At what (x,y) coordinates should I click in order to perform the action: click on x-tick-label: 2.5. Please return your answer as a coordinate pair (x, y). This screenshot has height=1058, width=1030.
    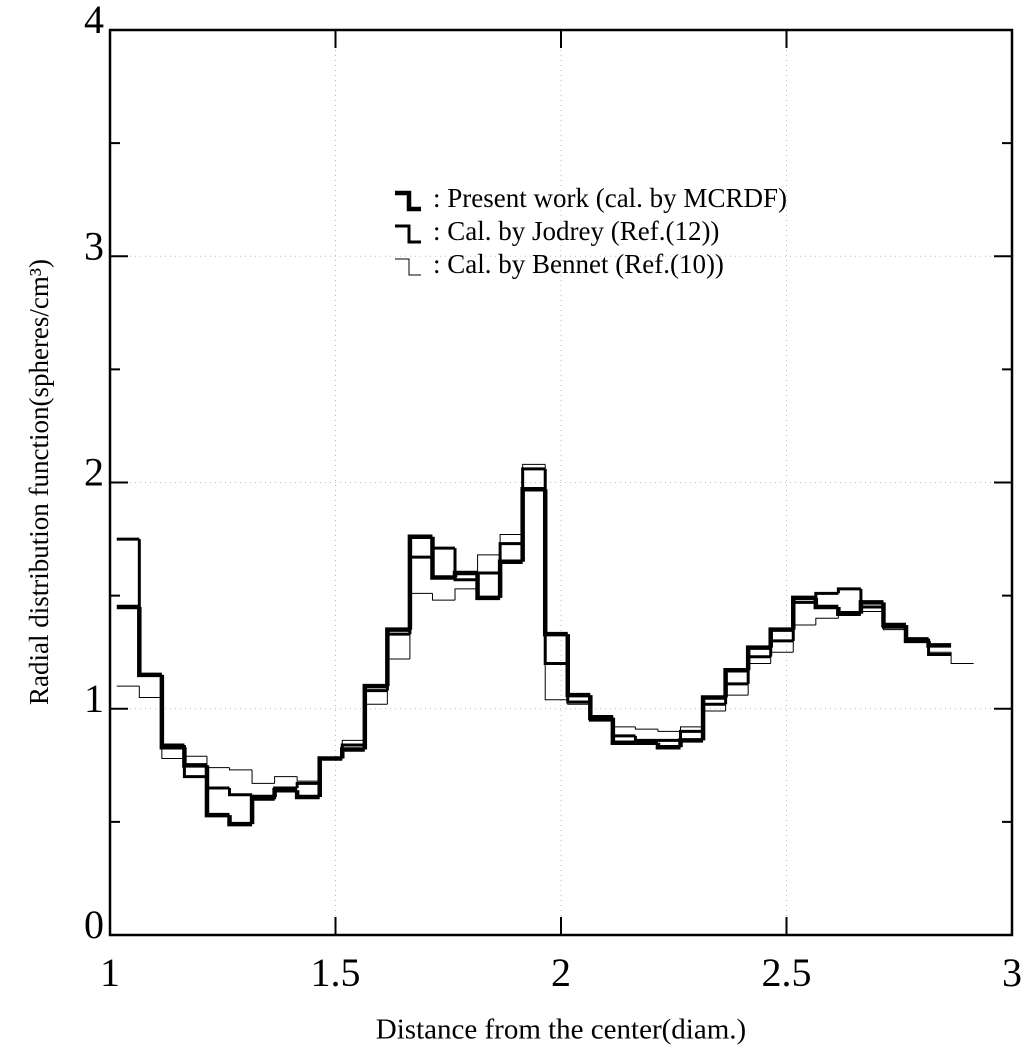
    Looking at the image, I should click on (787, 972).